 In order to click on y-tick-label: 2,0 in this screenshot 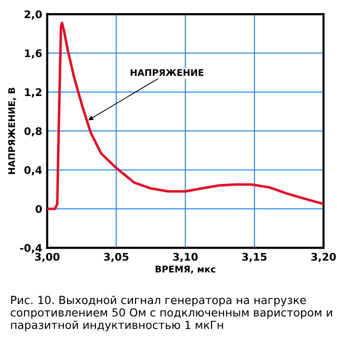, I will do `click(33, 15)`.